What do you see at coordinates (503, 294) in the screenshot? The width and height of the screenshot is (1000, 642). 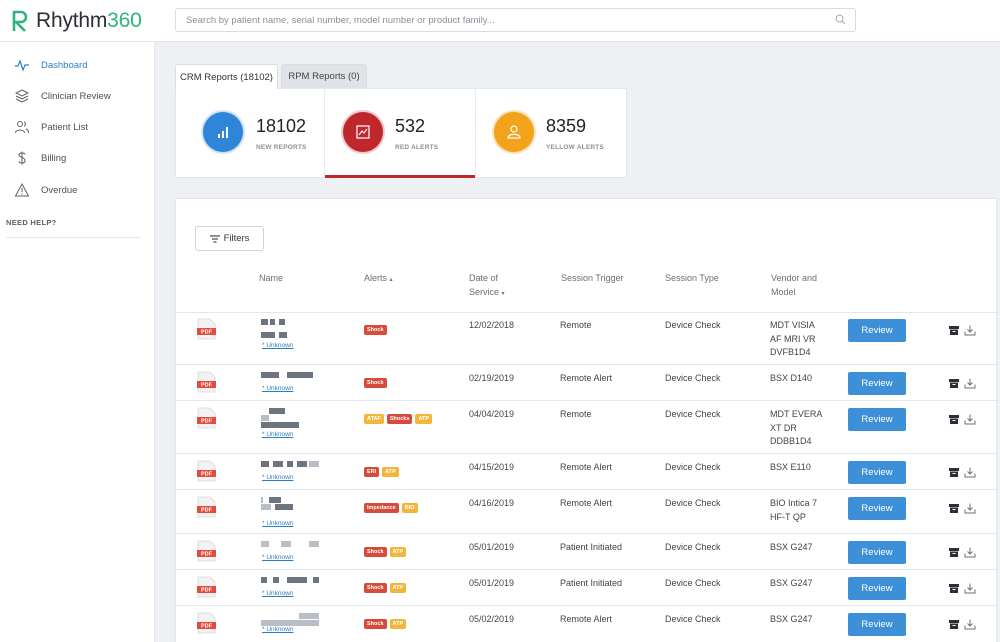 I see `sort-desc-icon: ▾` at bounding box center [503, 294].